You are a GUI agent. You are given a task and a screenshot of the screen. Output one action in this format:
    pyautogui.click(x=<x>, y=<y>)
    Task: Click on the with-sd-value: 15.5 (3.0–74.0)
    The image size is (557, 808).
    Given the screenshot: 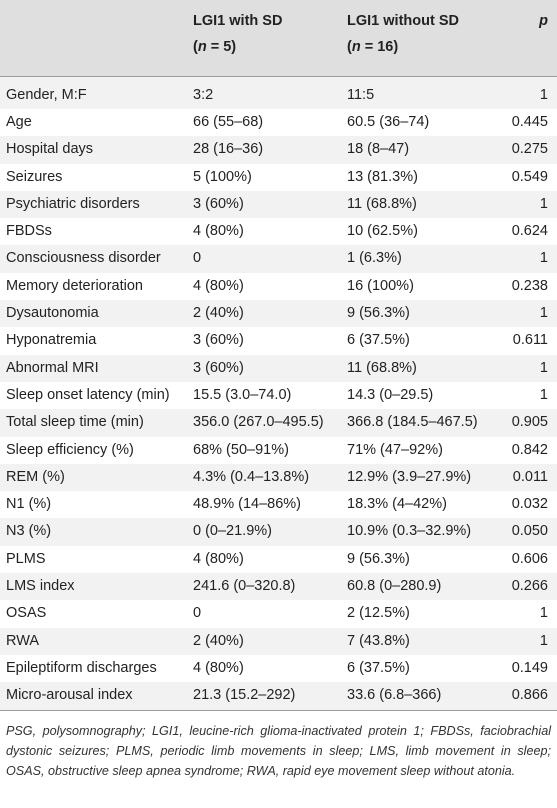 What is the action you would take?
    pyautogui.click(x=242, y=394)
    